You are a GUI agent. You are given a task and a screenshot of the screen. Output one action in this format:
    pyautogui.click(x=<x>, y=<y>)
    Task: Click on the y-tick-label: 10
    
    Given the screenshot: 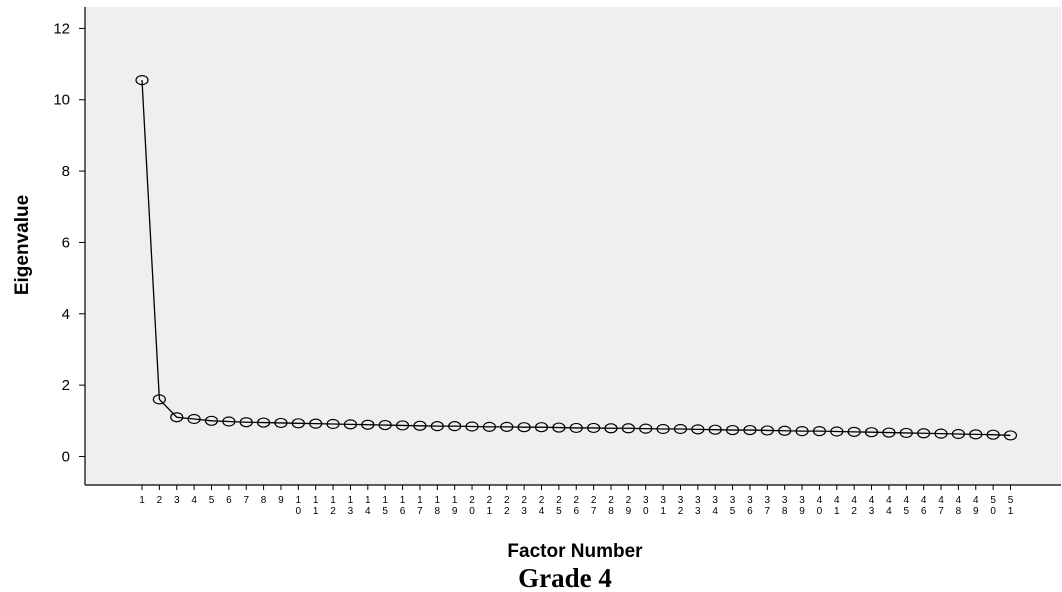 What is the action you would take?
    pyautogui.click(x=61, y=100)
    